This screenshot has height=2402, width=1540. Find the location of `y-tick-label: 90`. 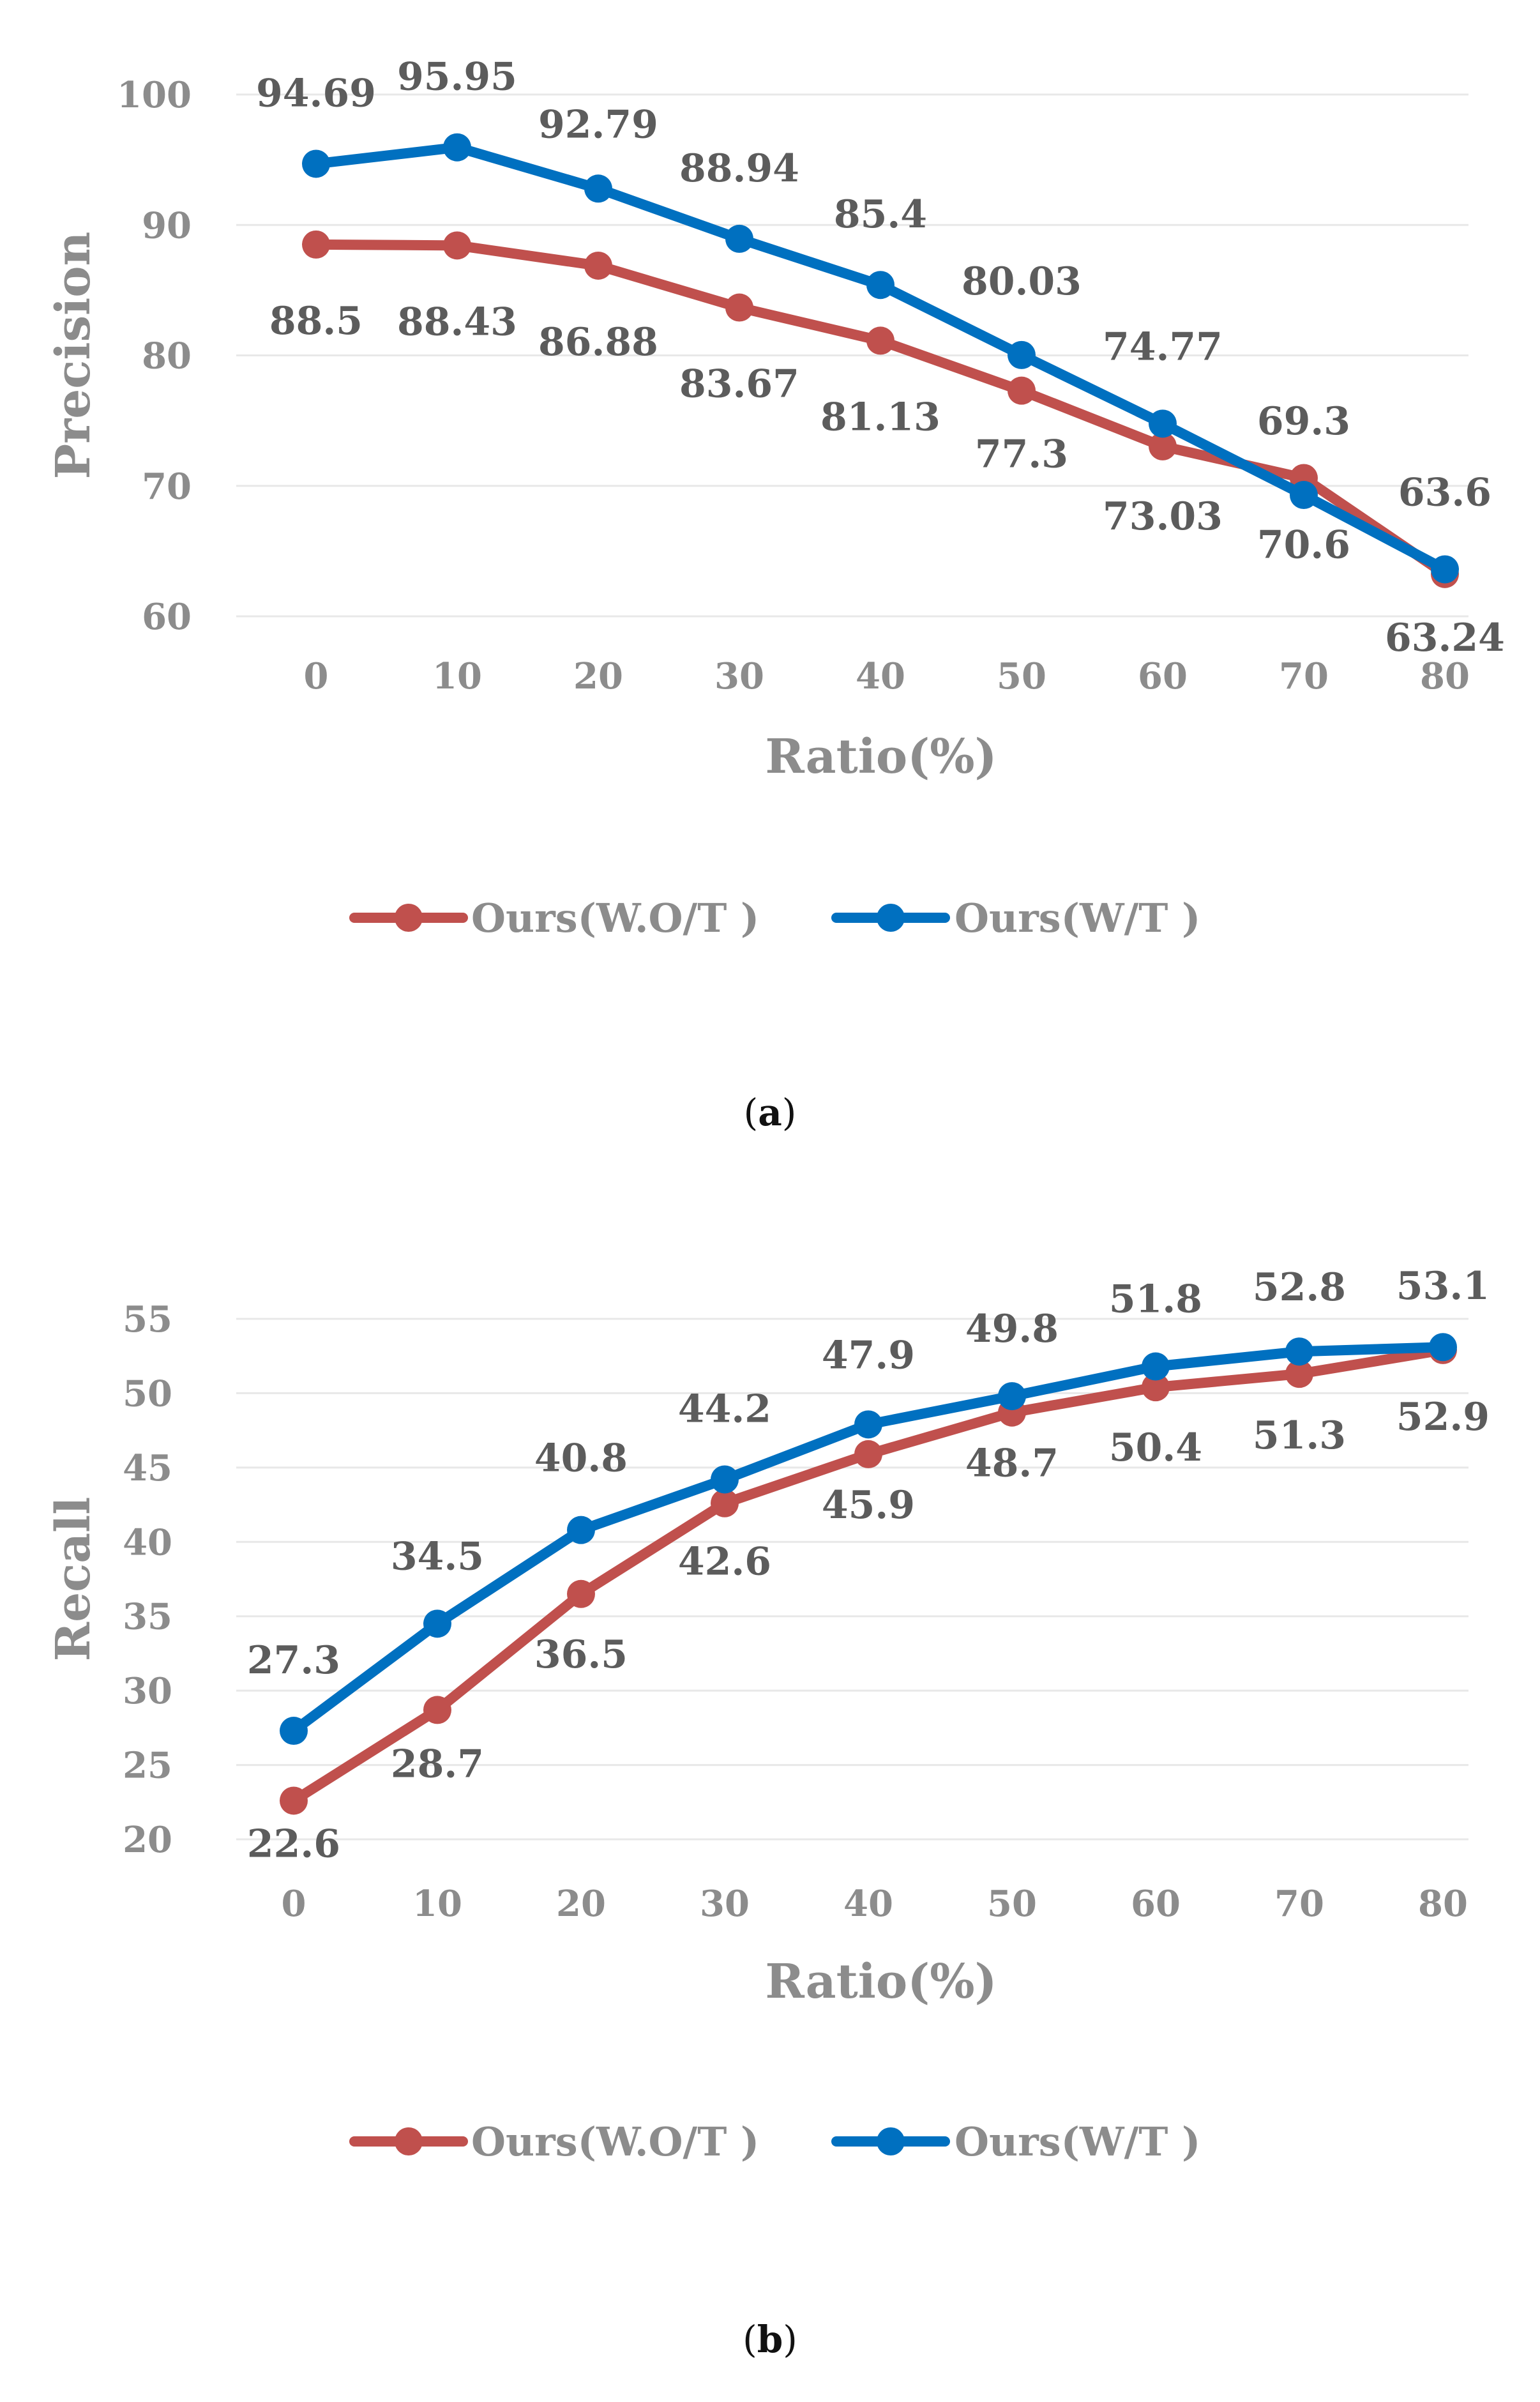

y-tick-label: 90 is located at coordinates (167, 225).